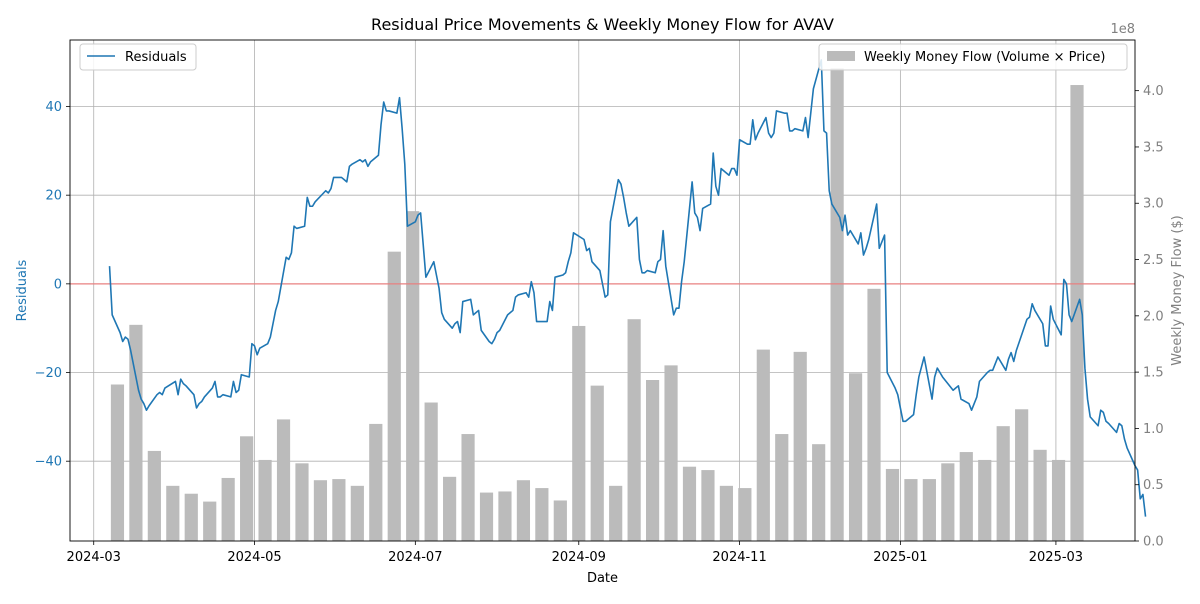 This screenshot has height=604, width=1200. Describe the element at coordinates (415, 557) in the screenshot. I see `x-tick-label: 2024-07` at that location.